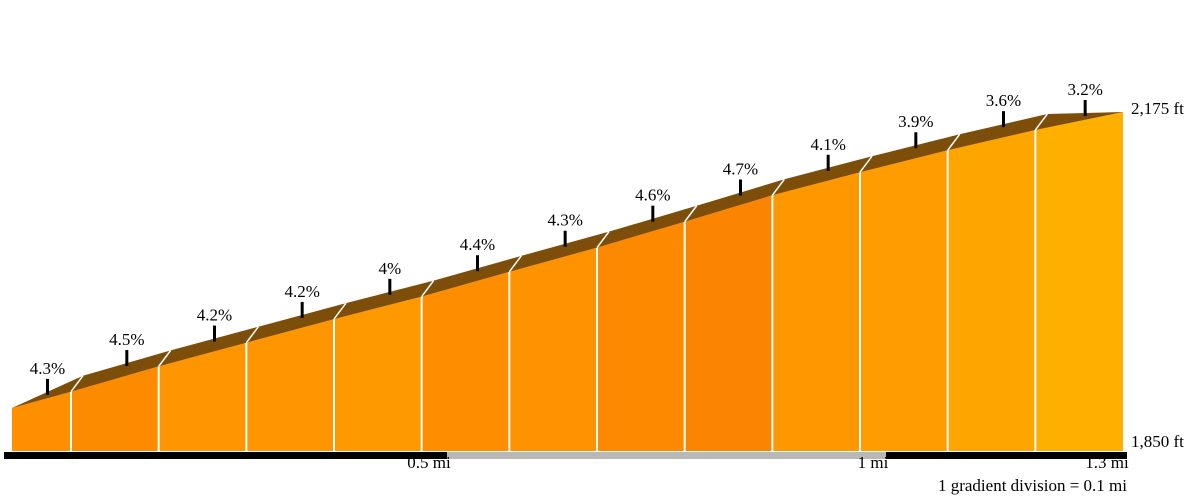 The height and width of the screenshot is (500, 1200). Describe the element at coordinates (1003, 100) in the screenshot. I see `gradient-label: 3.6%` at that location.